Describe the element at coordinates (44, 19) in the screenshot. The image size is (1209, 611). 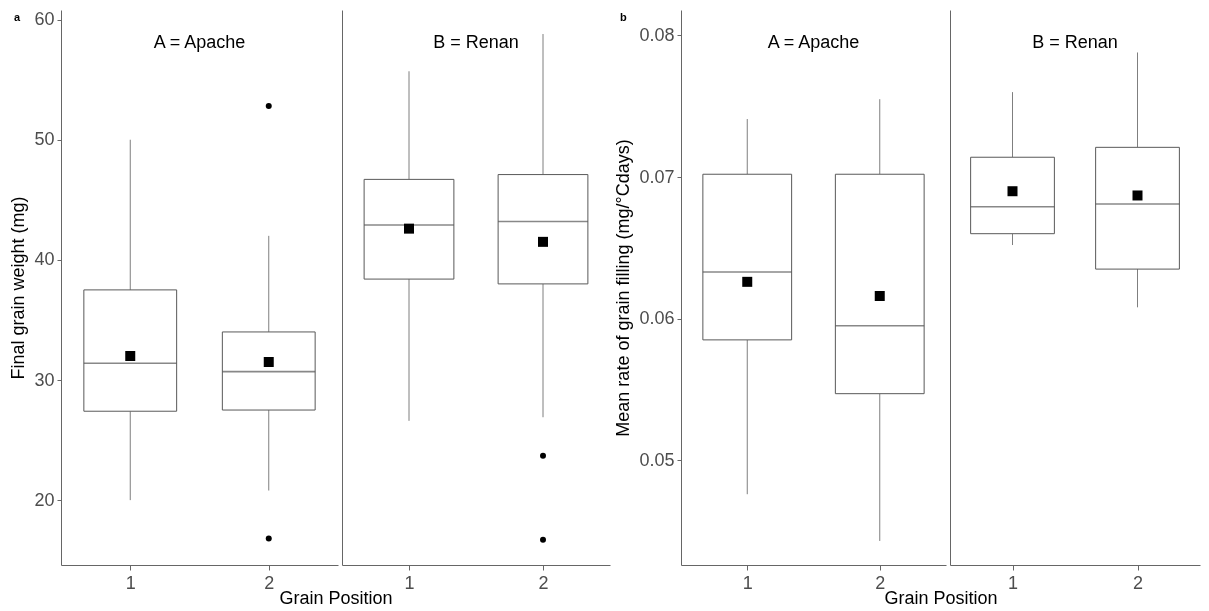
I see `y-tick-label: 60` at that location.